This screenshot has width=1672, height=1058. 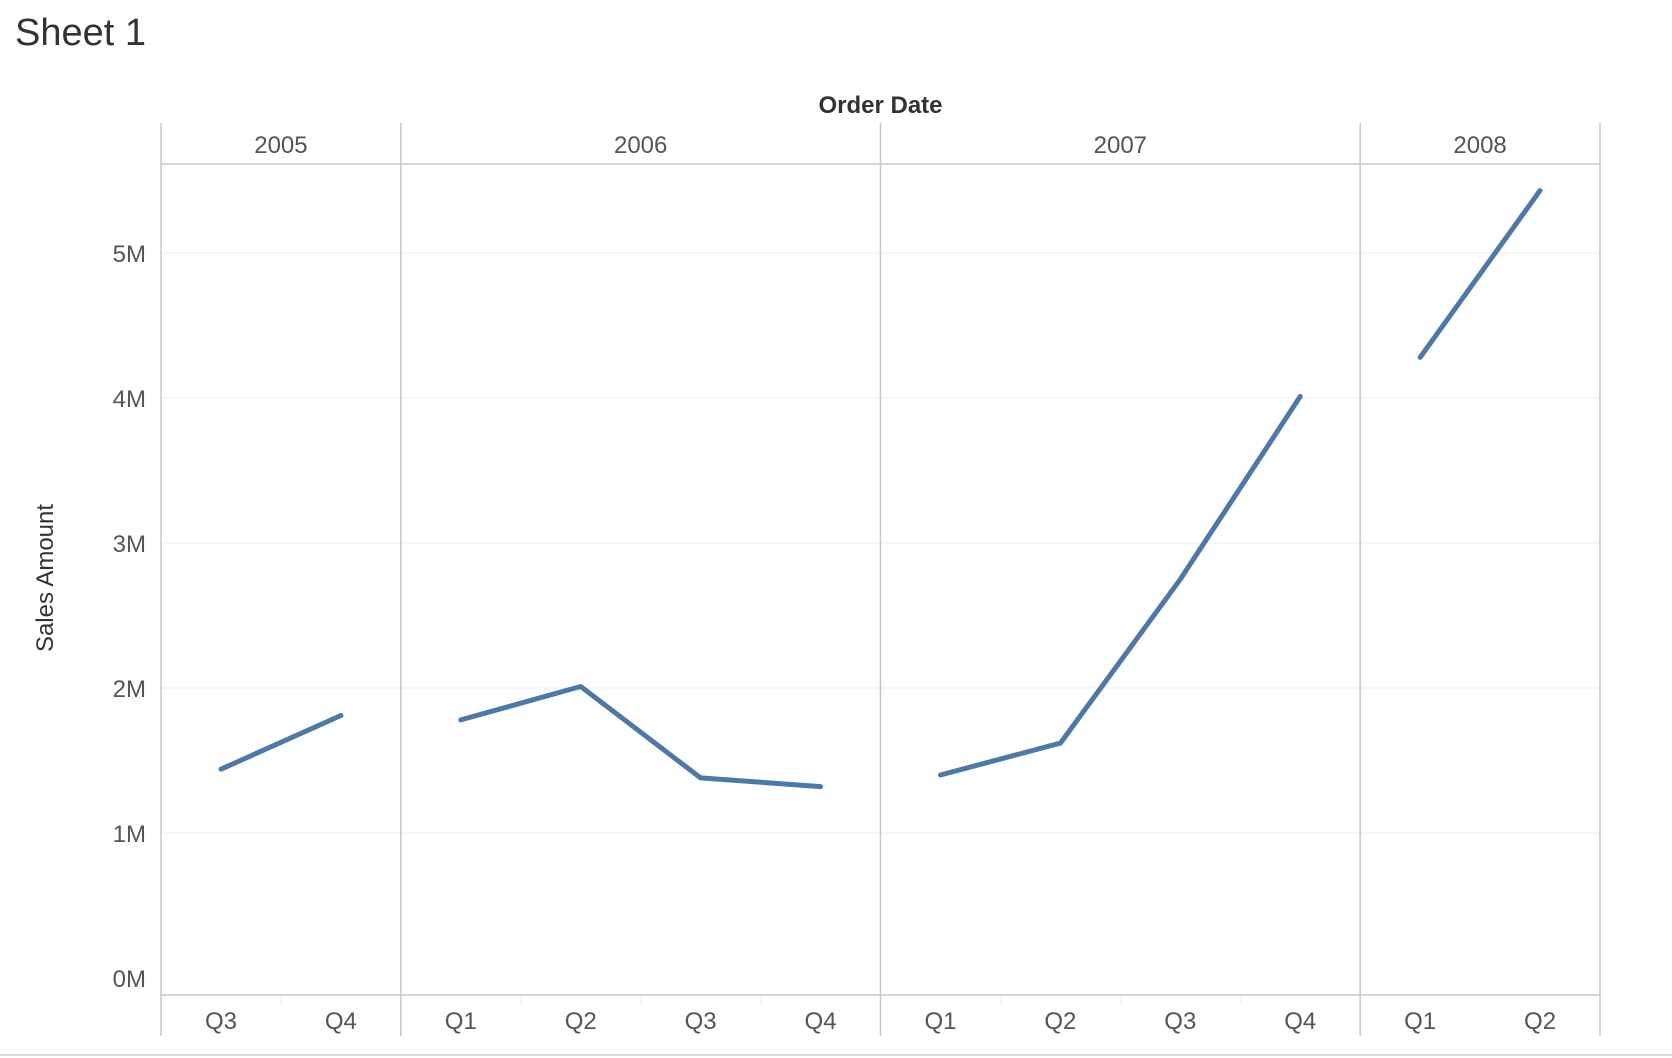 I want to click on sheet-title: Sheet 1, so click(x=80, y=33).